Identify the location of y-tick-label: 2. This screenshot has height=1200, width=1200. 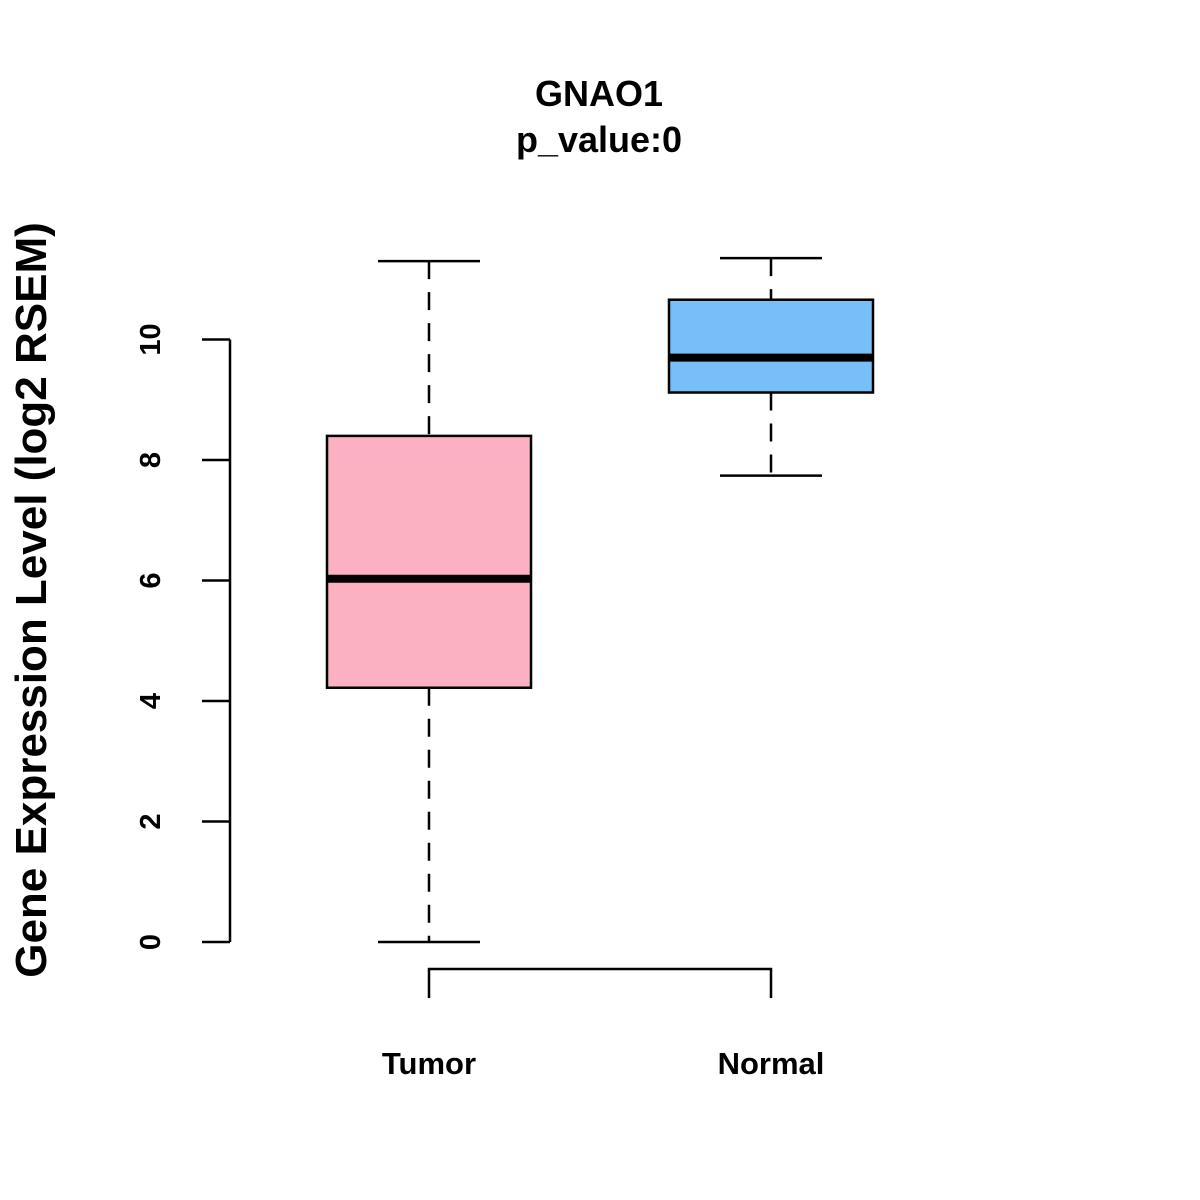
(151, 821).